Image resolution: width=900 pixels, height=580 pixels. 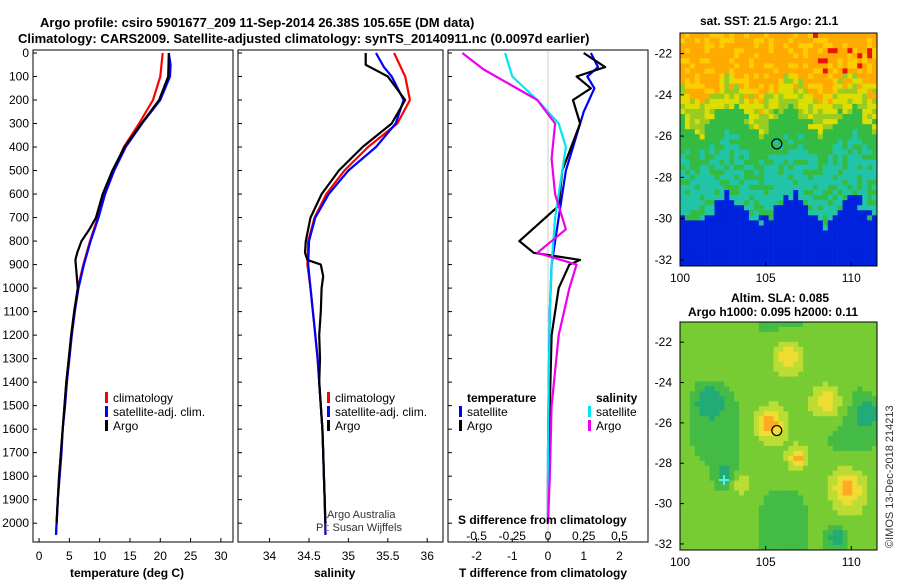 I want to click on y-tick-label: 400, so click(x=19, y=147).